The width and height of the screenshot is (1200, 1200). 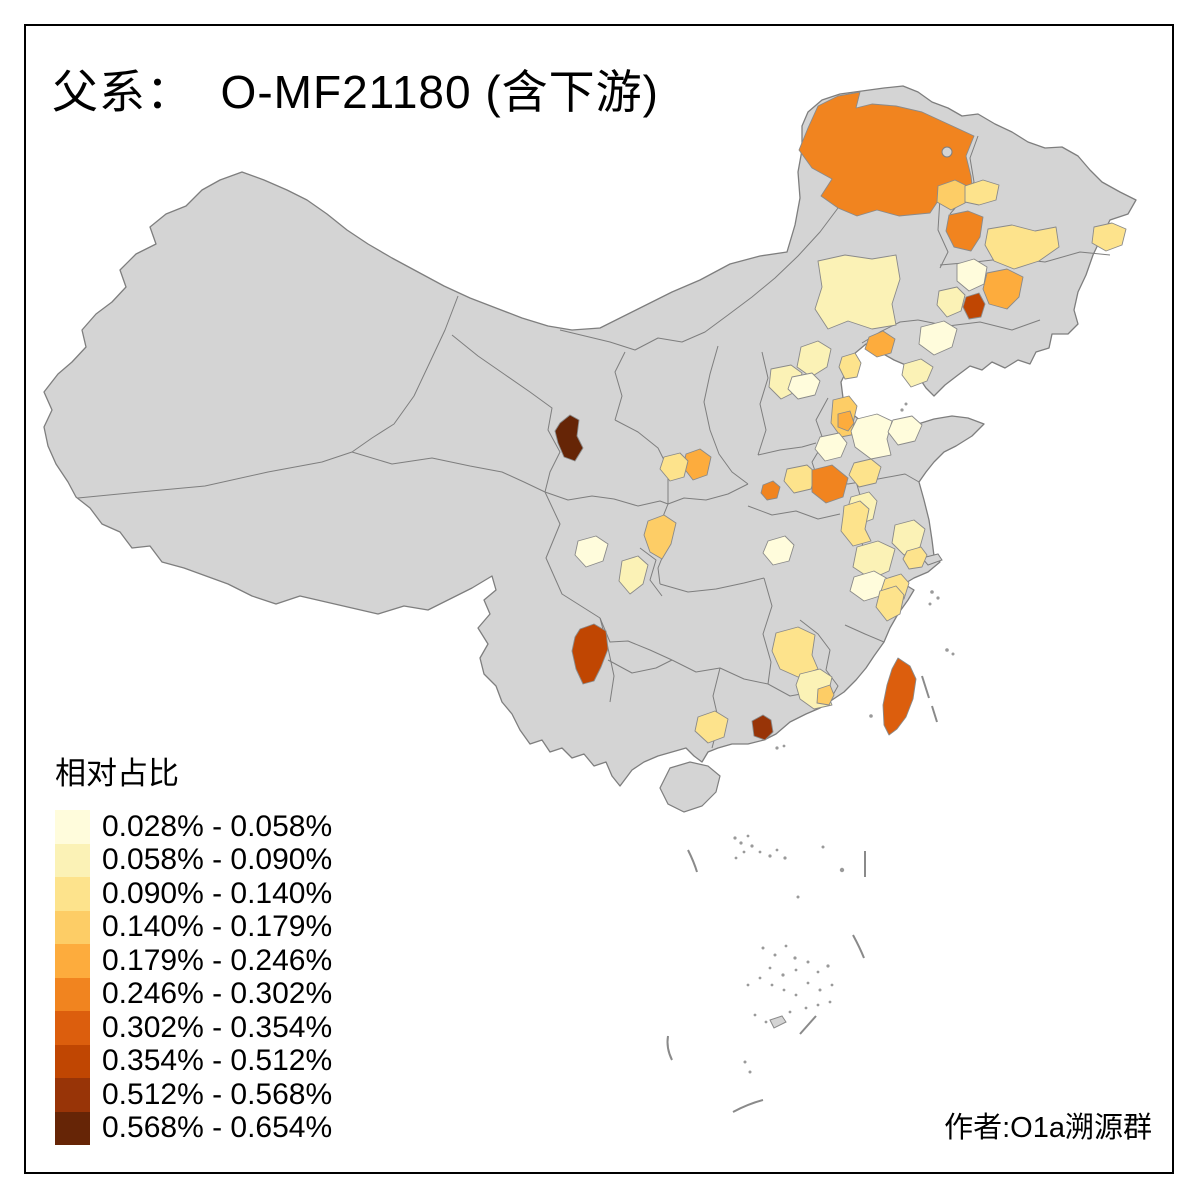 What do you see at coordinates (802, 894) in the screenshot?
I see `sea-dashes` at bounding box center [802, 894].